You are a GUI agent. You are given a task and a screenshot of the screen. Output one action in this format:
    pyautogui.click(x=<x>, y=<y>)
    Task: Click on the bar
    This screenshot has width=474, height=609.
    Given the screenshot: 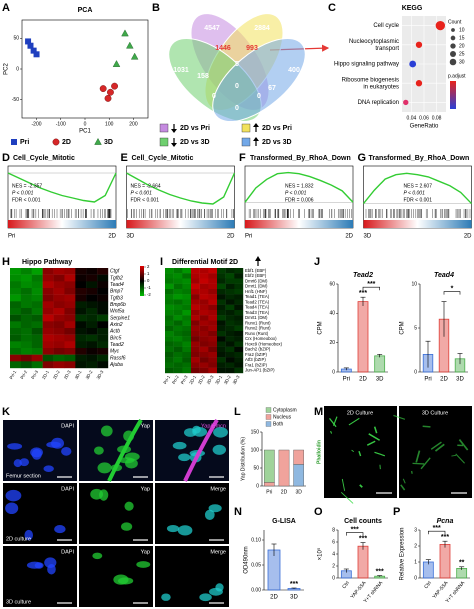 What is the action you would take?
    pyautogui.click(x=363, y=337)
    